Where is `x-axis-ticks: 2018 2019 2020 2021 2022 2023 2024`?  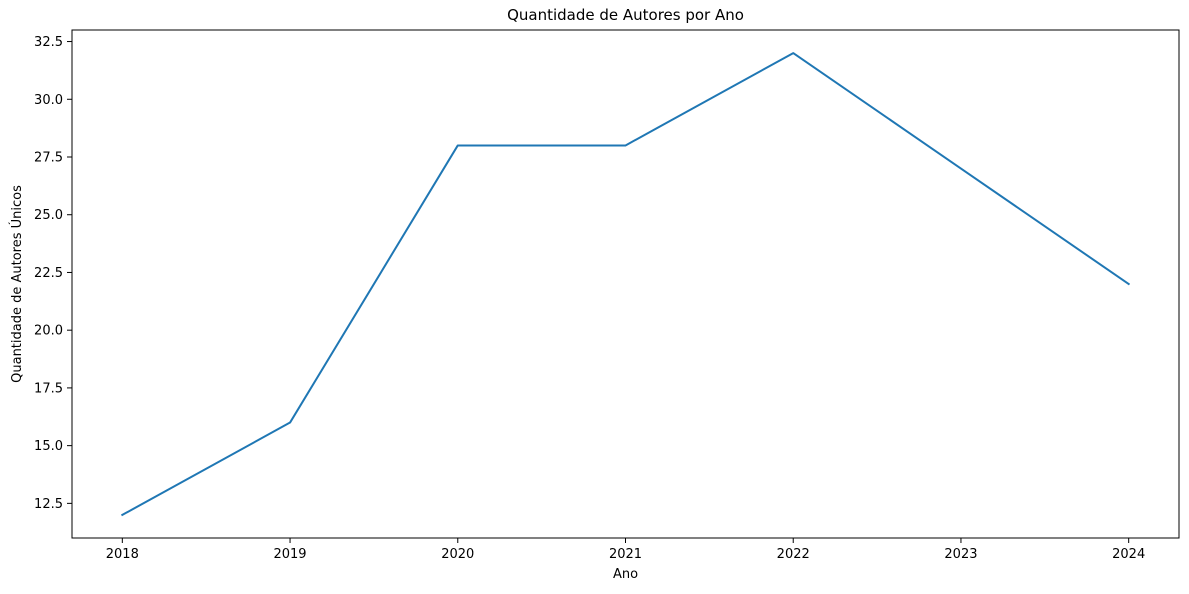
x-axis-ticks: 2018 2019 2020 2021 2022 2023 2024 is located at coordinates (625, 550).